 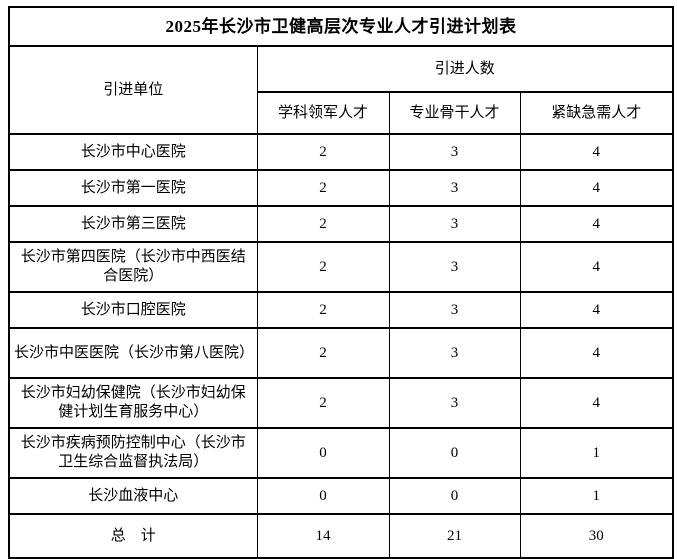 I want to click on table-row: 长沙市疾病预防控制中心（长沙市卫生综合监督执法局） 0 0 1, so click(x=341, y=453).